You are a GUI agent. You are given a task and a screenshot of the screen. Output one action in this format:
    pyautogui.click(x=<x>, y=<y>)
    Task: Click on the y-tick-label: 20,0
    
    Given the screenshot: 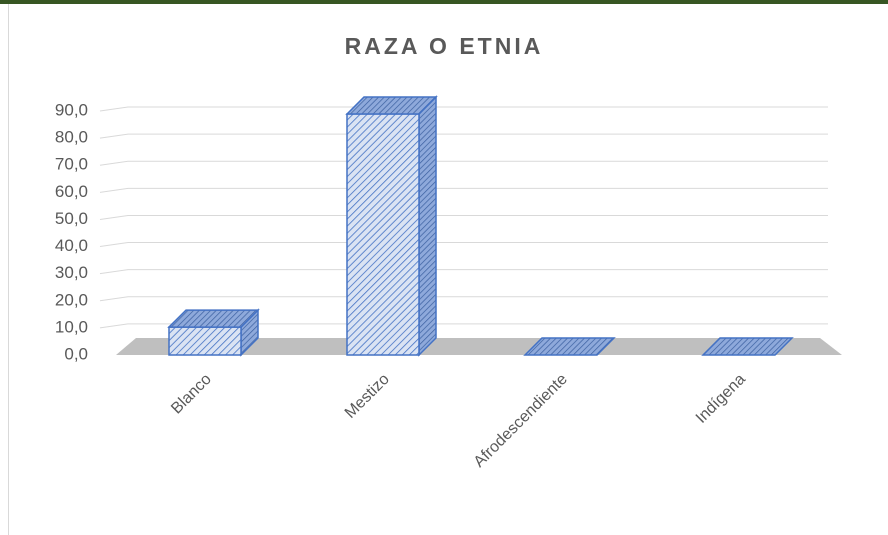 What is the action you would take?
    pyautogui.click(x=71, y=299)
    